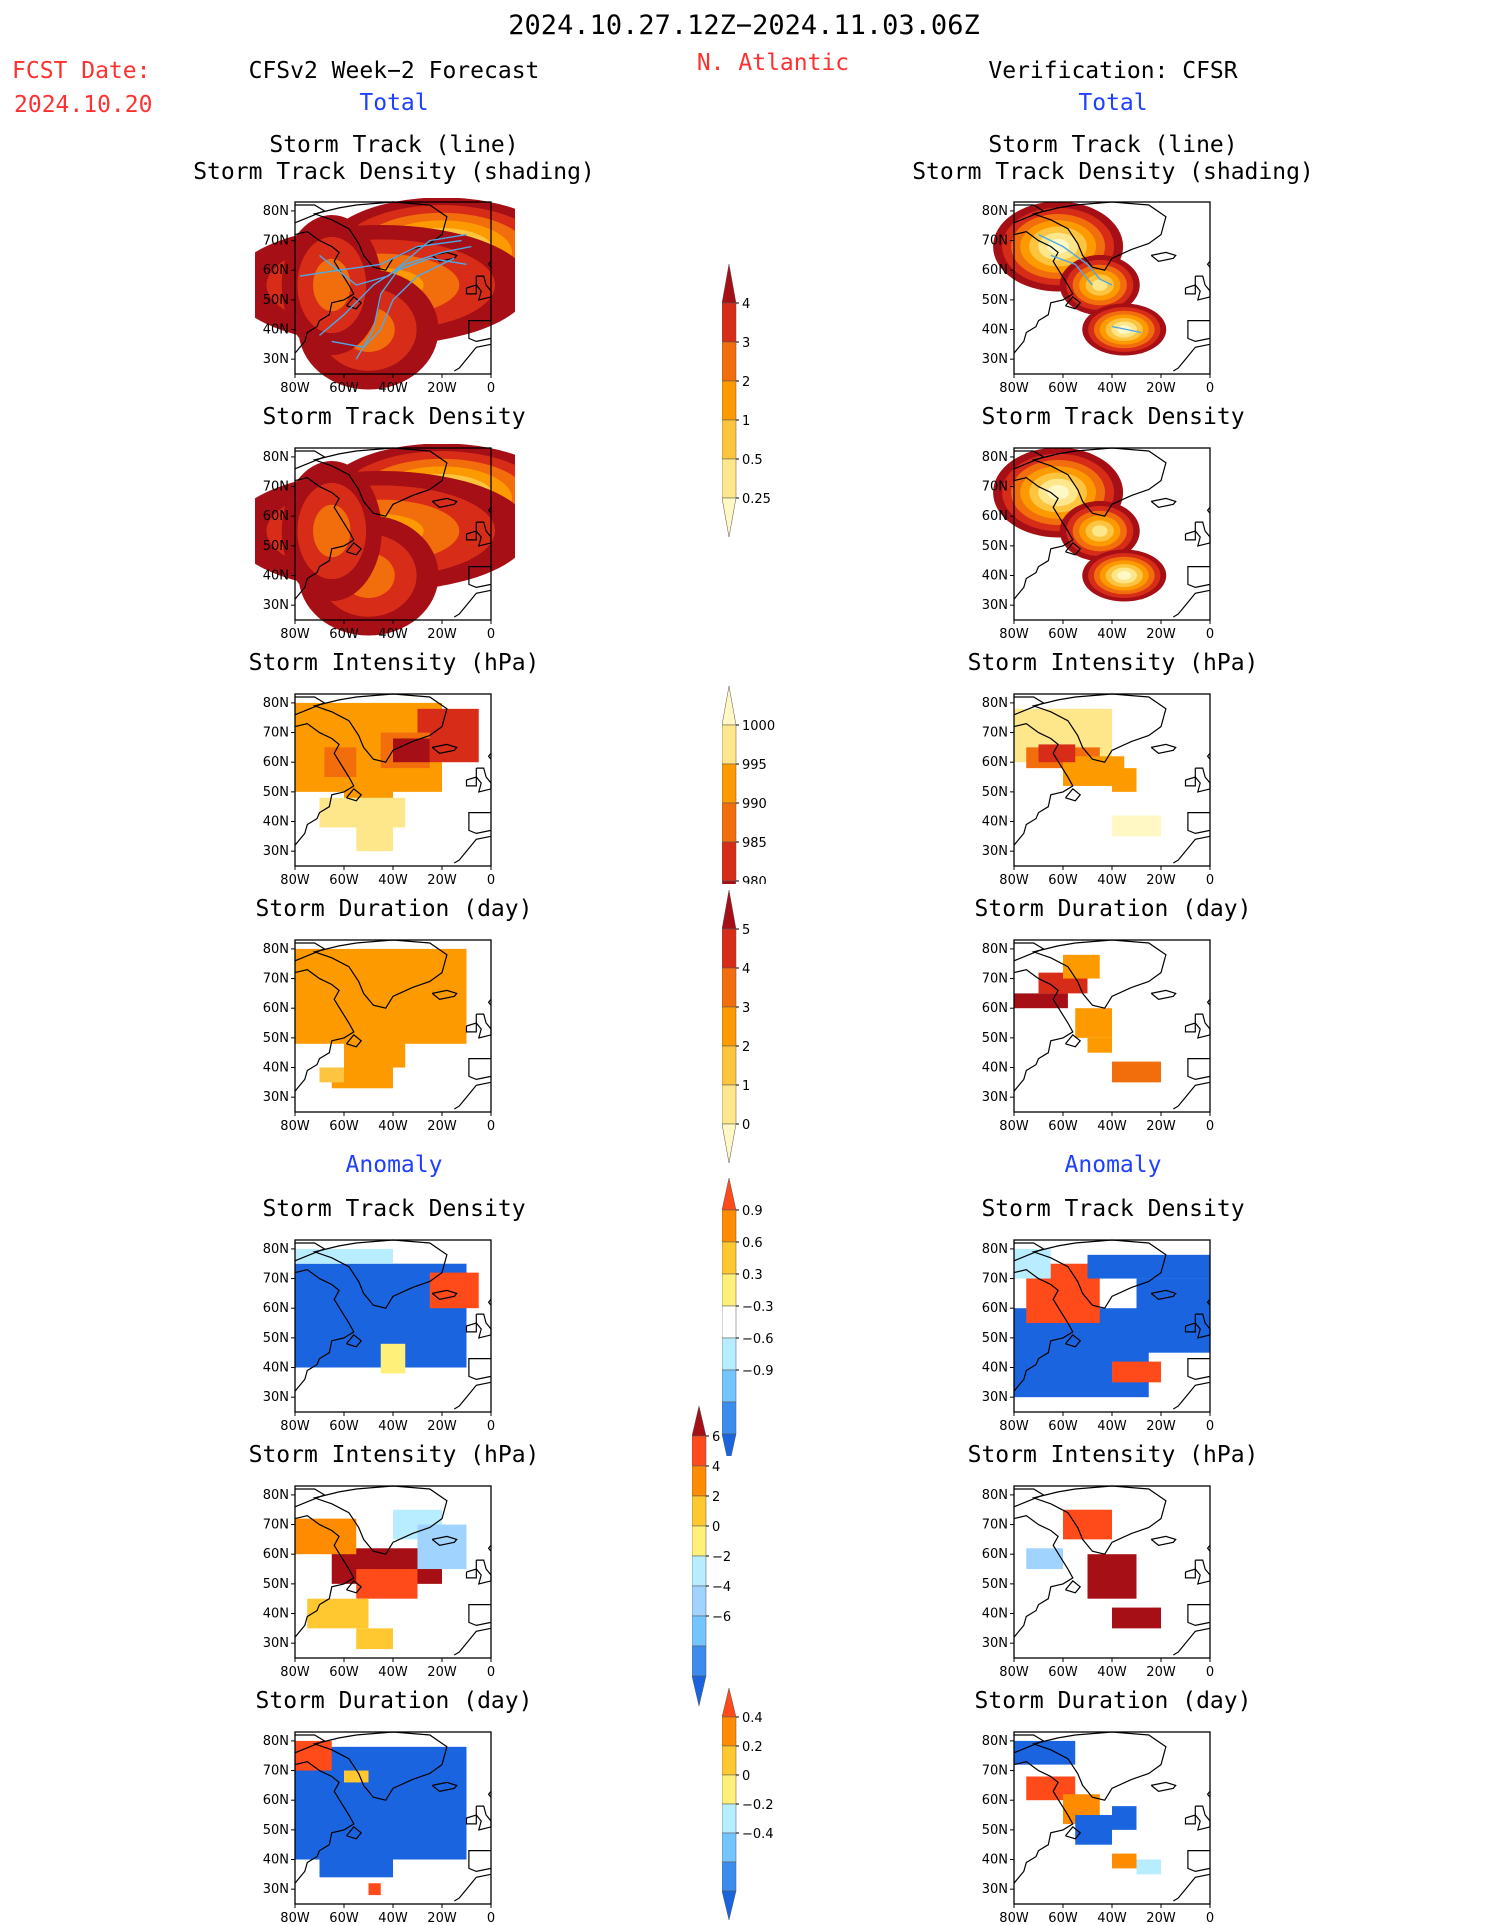 The image size is (1487, 1925). I want to click on panel-title-10: Storm Track Density, so click(1113, 1209).